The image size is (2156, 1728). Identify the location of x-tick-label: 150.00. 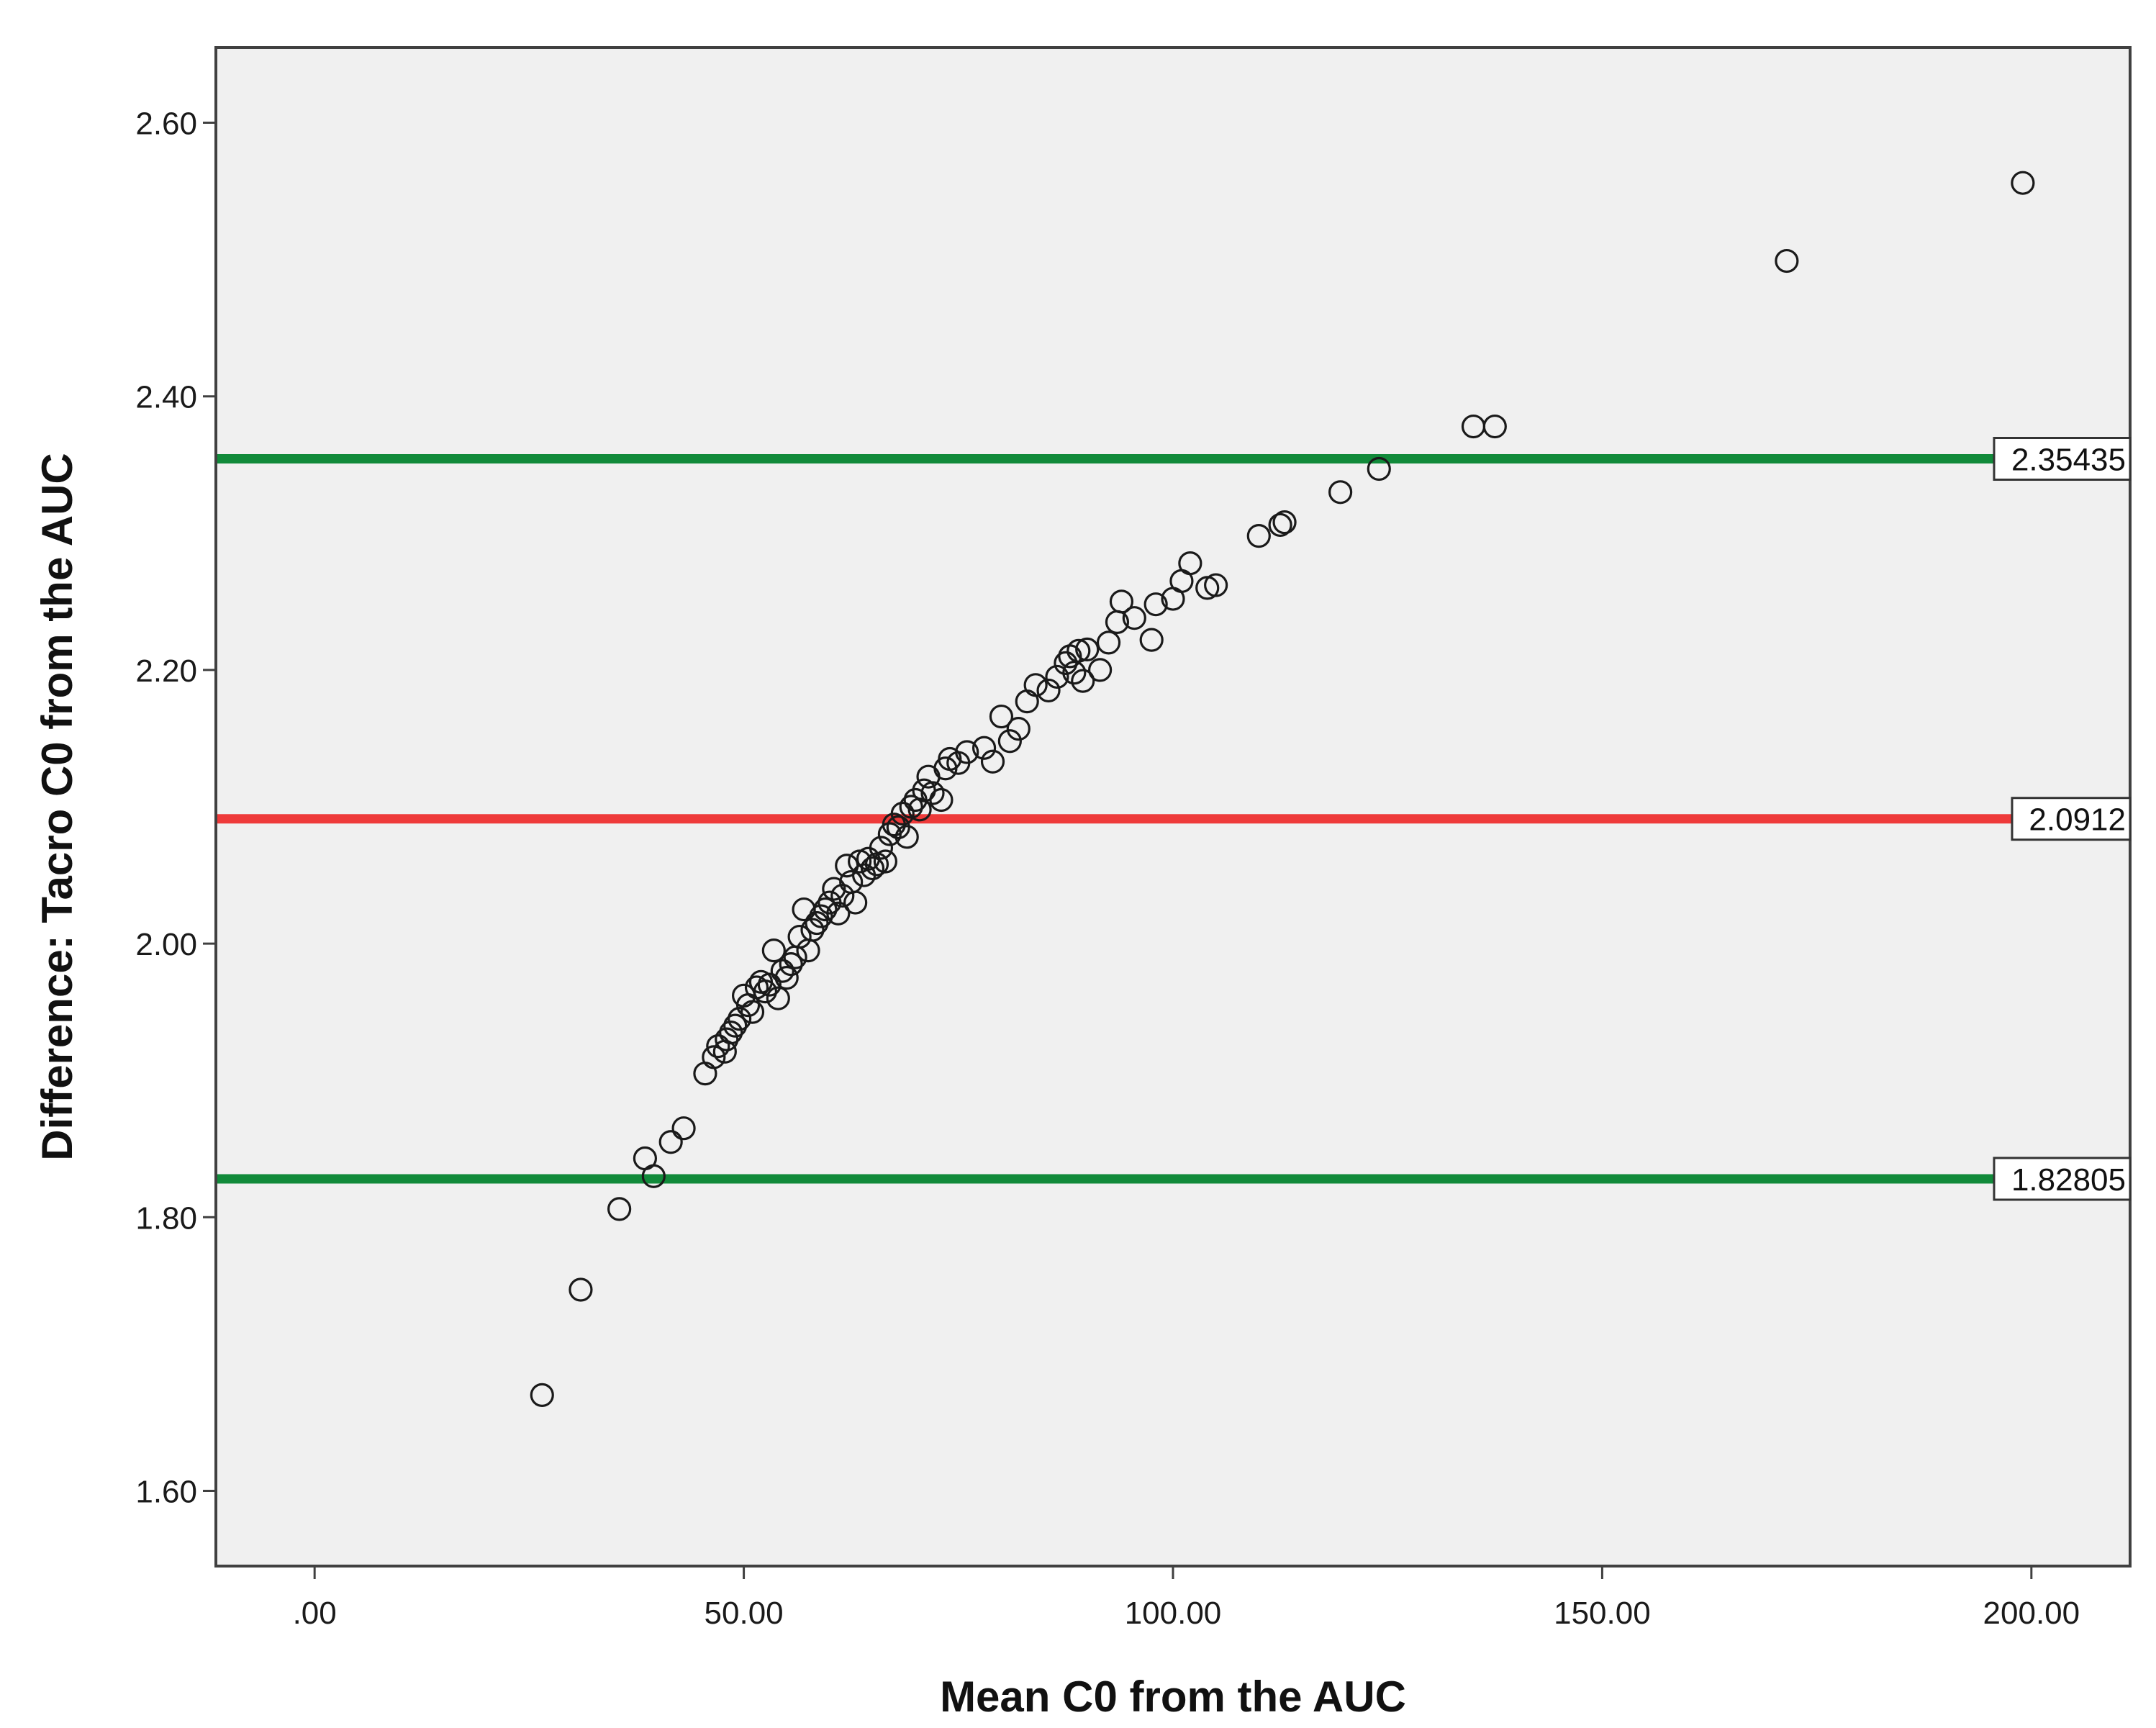
(1602, 1613).